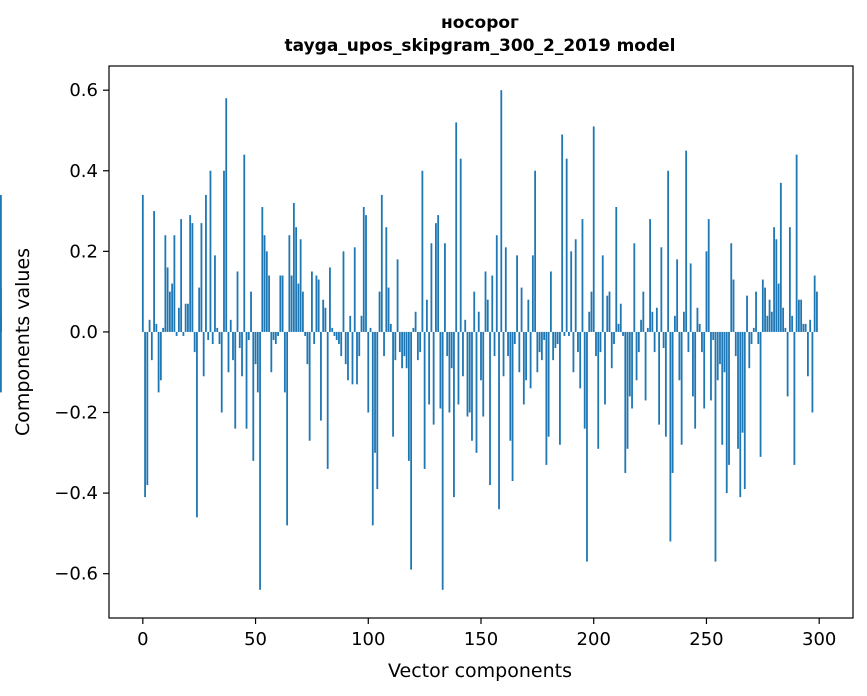 This screenshot has height=696, width=867. I want to click on x-axis-ticks: 0 50 100 150 200 250 300, so click(486, 634).